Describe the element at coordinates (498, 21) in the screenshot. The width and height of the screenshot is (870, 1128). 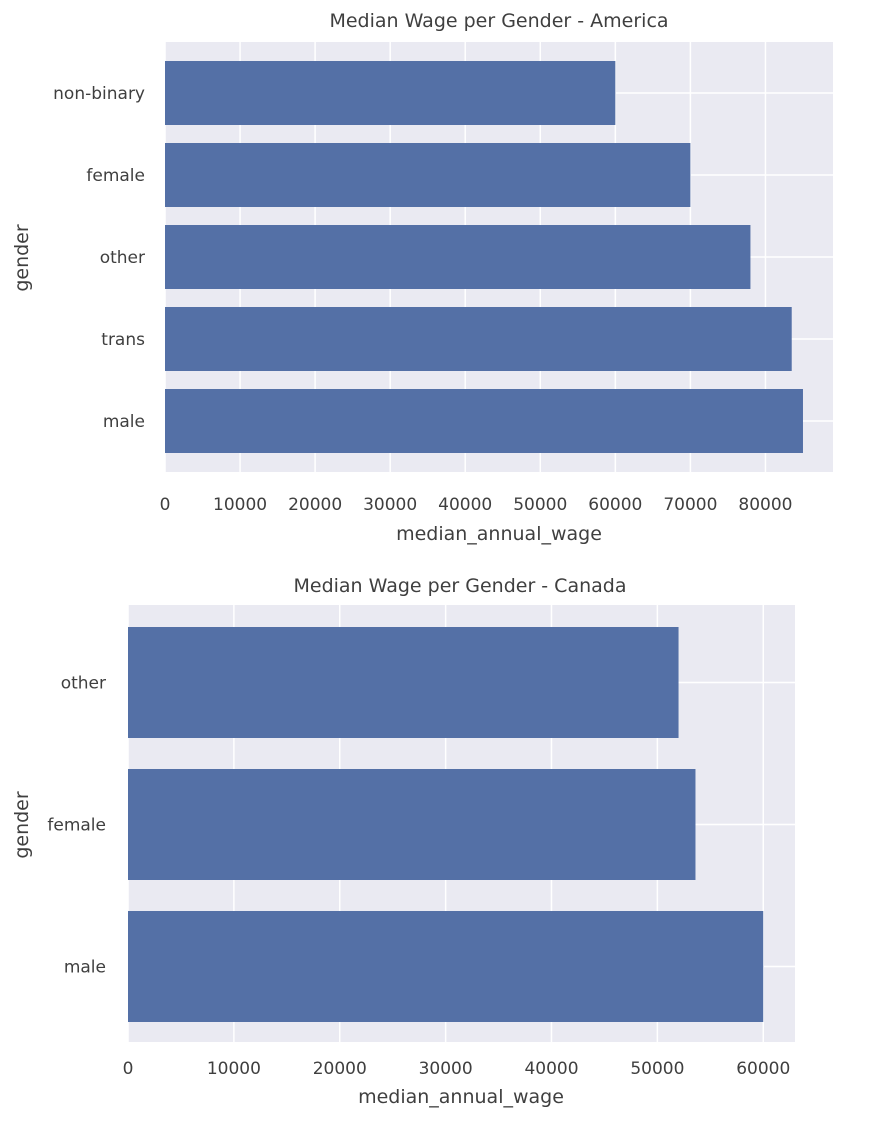
I see `chart-title: Median Wage per Gender - America` at that location.